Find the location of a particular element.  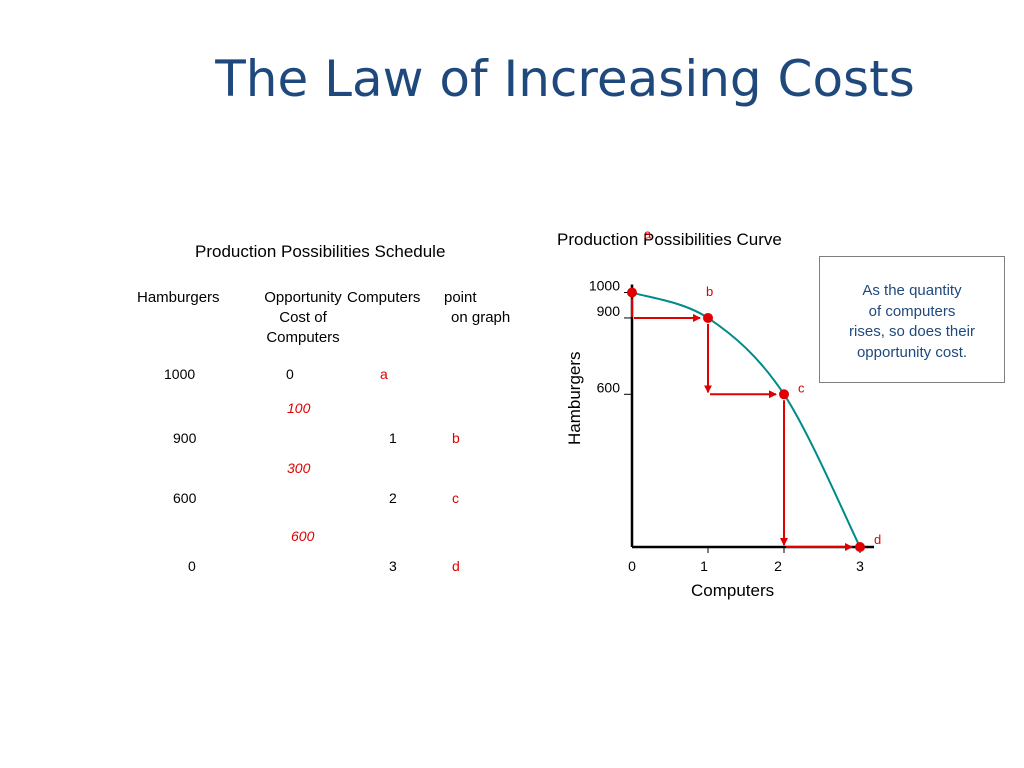

note-line-1: As the quantity is located at coordinates (912, 290).